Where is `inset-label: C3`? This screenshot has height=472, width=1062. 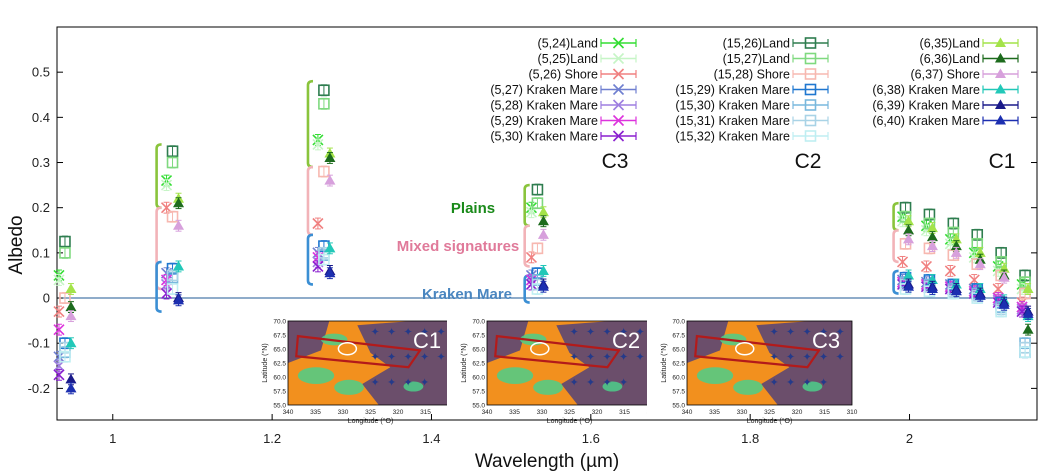 inset-label: C3 is located at coordinates (826, 340).